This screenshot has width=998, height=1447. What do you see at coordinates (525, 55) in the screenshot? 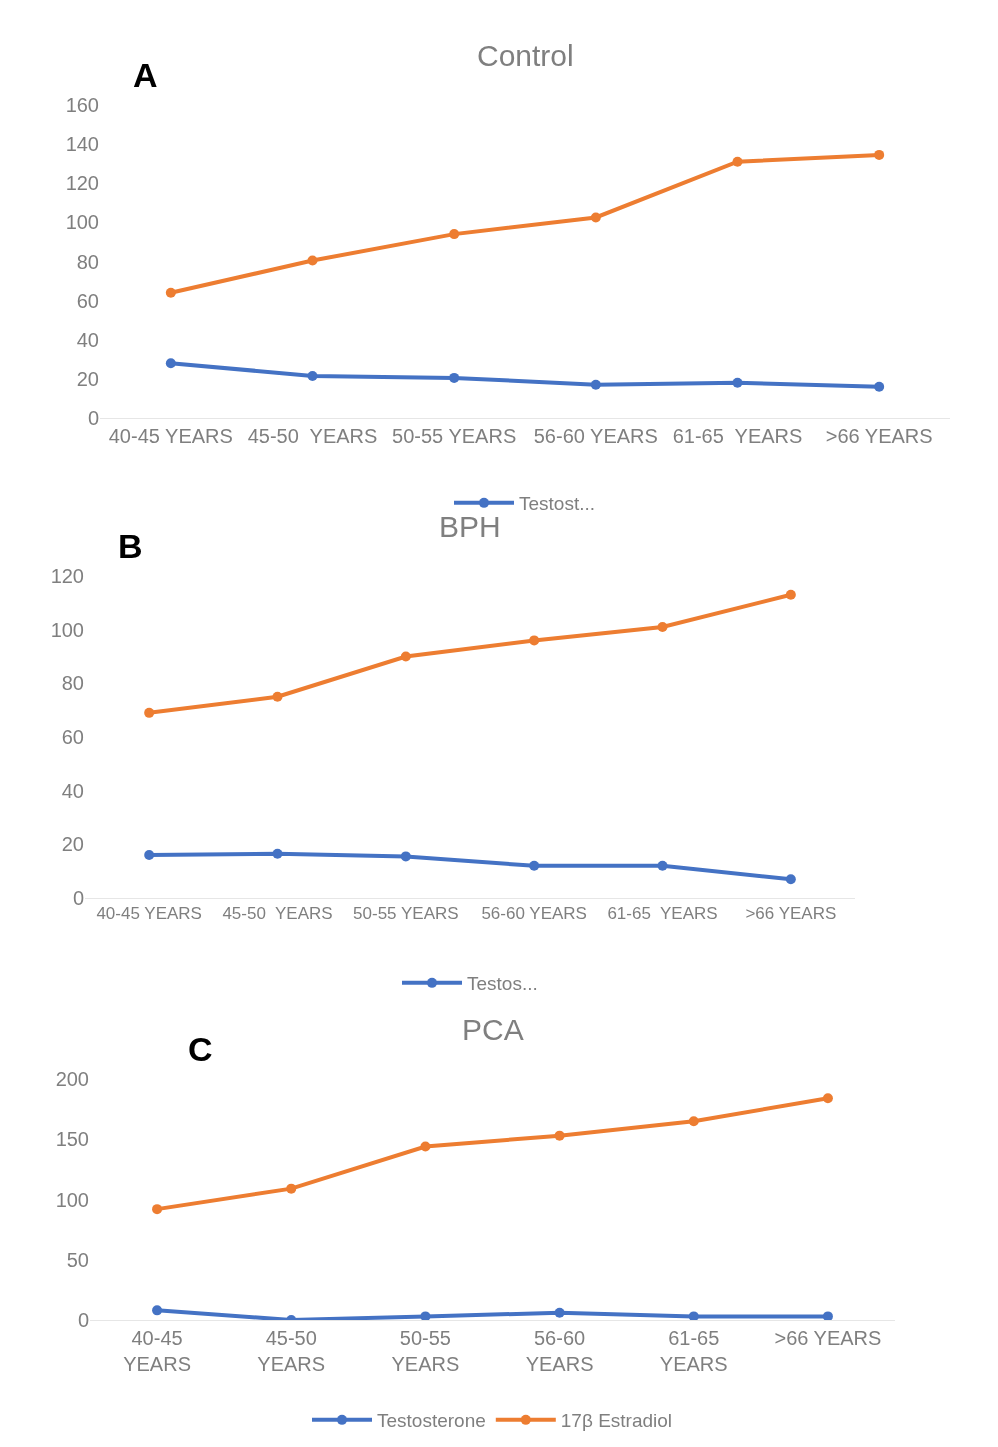
I see `chart-title: Control` at bounding box center [525, 55].